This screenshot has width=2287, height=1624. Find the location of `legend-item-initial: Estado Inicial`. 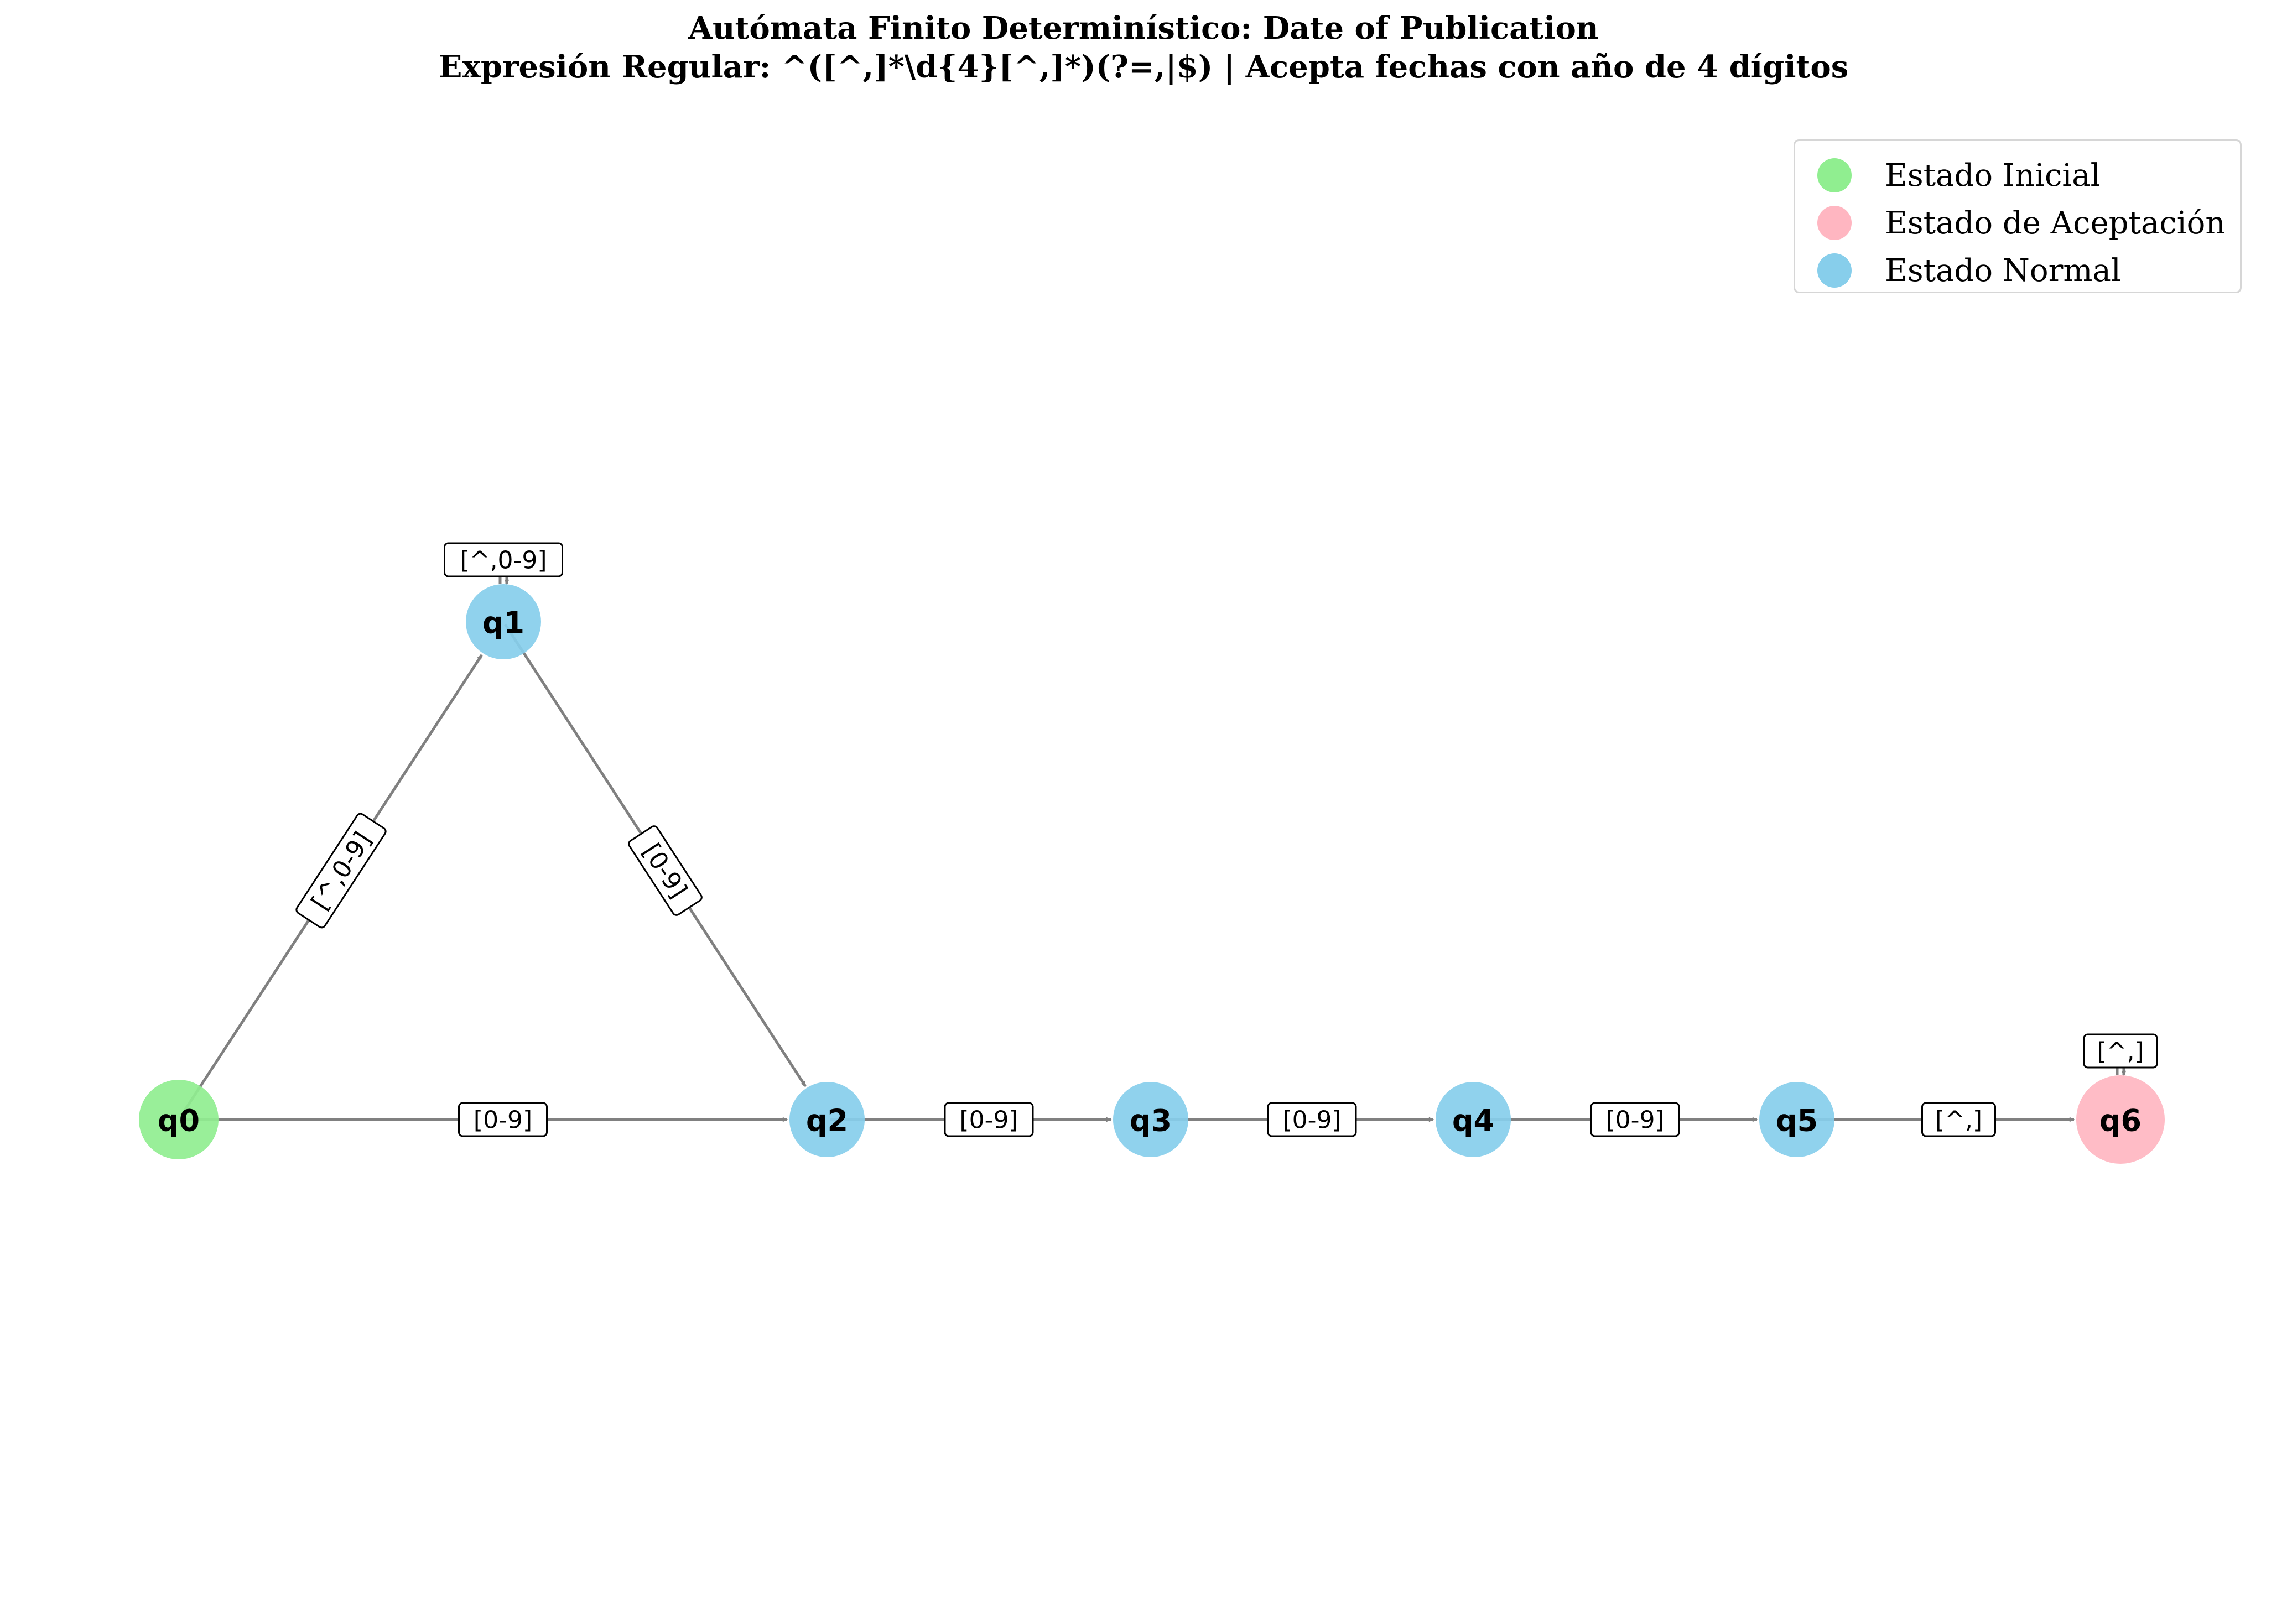

legend-item-initial: Estado Inicial is located at coordinates (1959, 175).